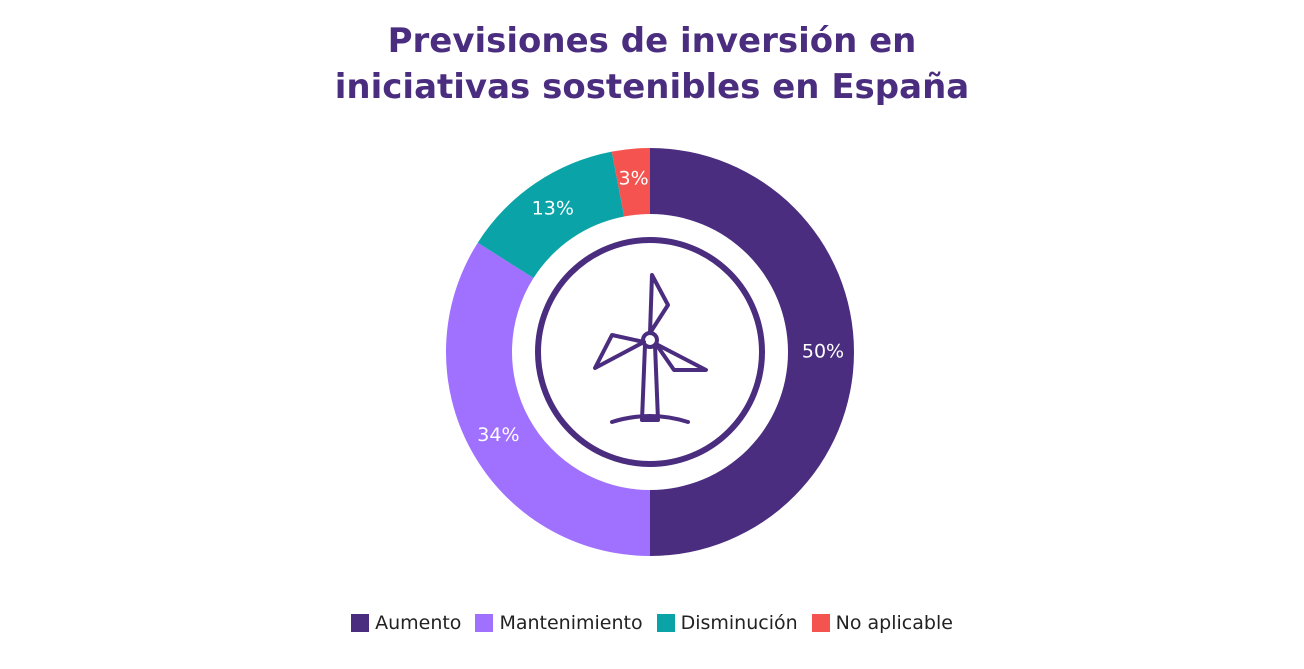 The width and height of the screenshot is (1304, 669). What do you see at coordinates (650, 382) in the screenshot?
I see `turbine-tower` at bounding box center [650, 382].